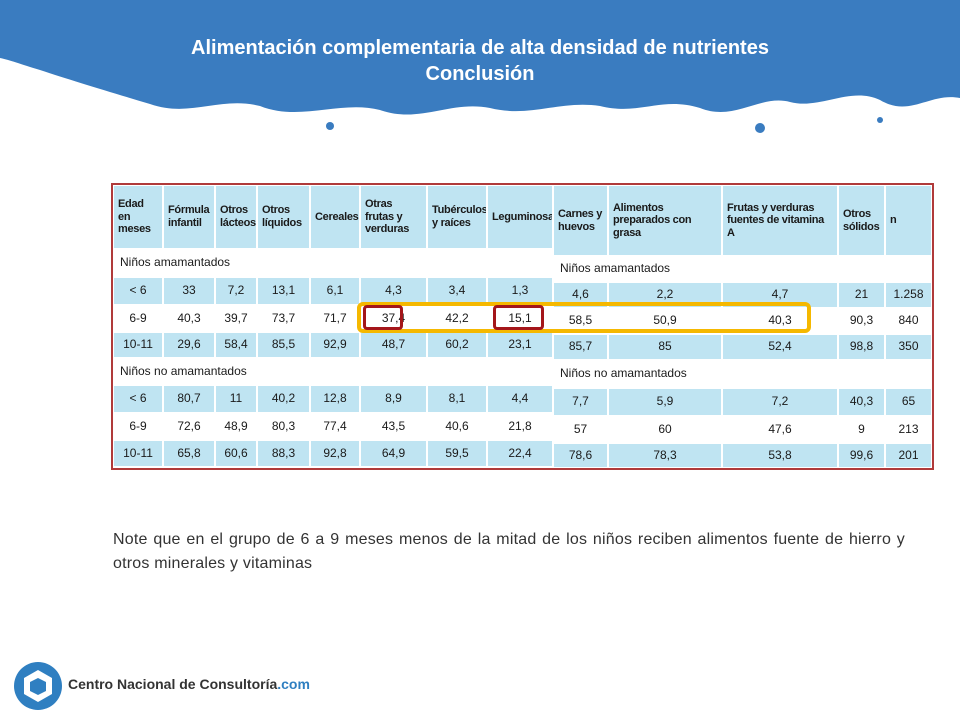 The height and width of the screenshot is (720, 960). What do you see at coordinates (283, 345) in the screenshot?
I see `table-cell: 85,5` at bounding box center [283, 345].